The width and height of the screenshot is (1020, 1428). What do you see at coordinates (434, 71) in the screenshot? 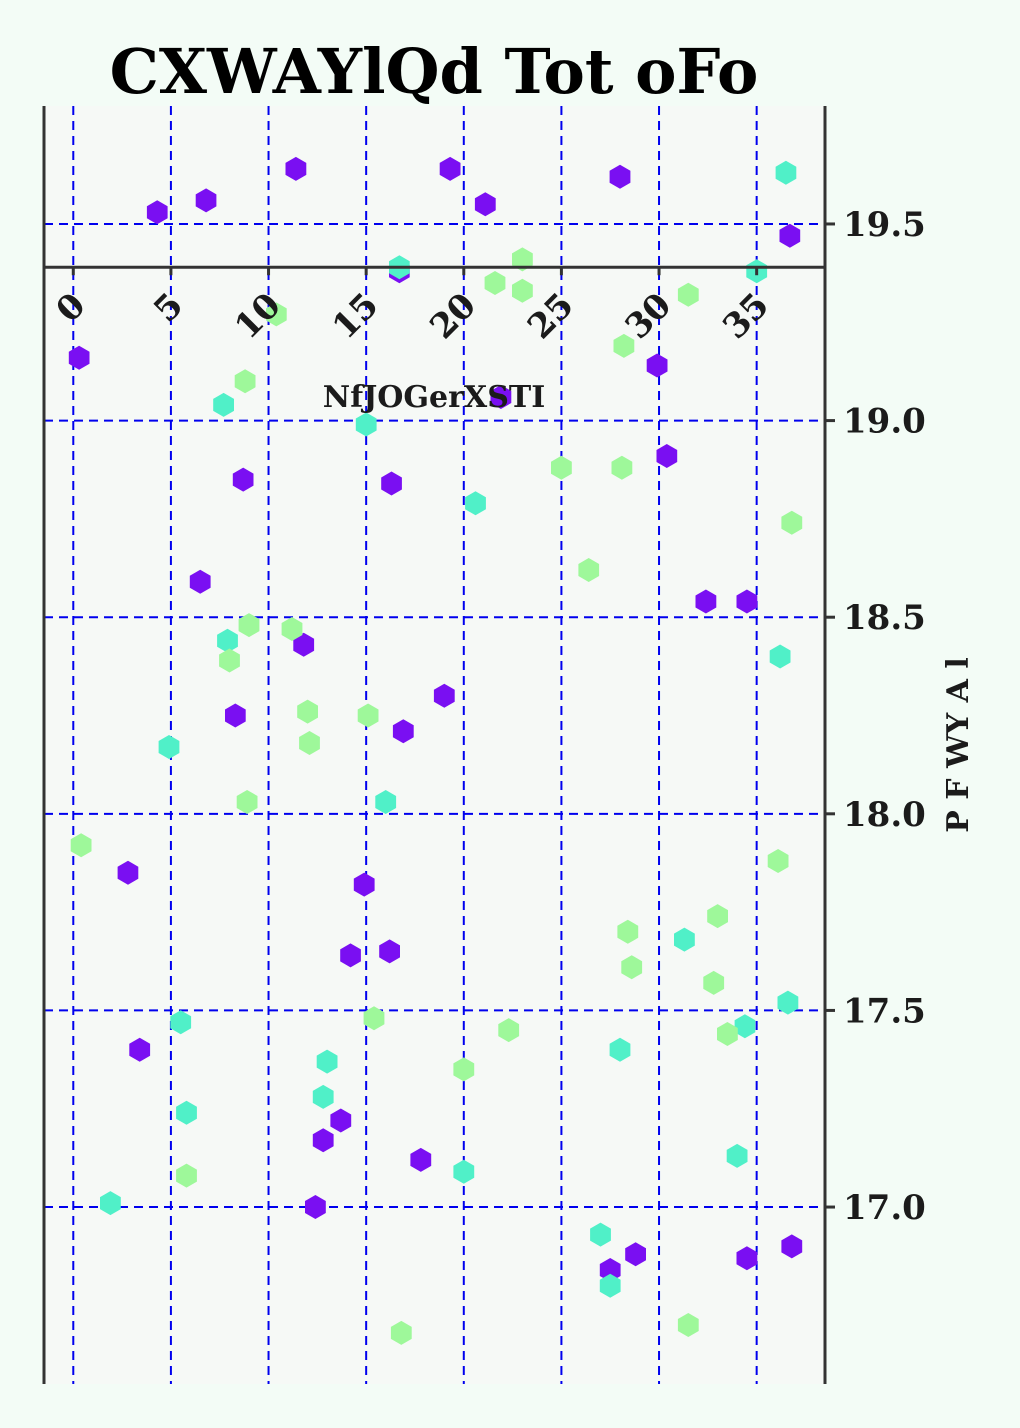
I see `chart-title: CXWAYlQd Tot oFo` at bounding box center [434, 71].